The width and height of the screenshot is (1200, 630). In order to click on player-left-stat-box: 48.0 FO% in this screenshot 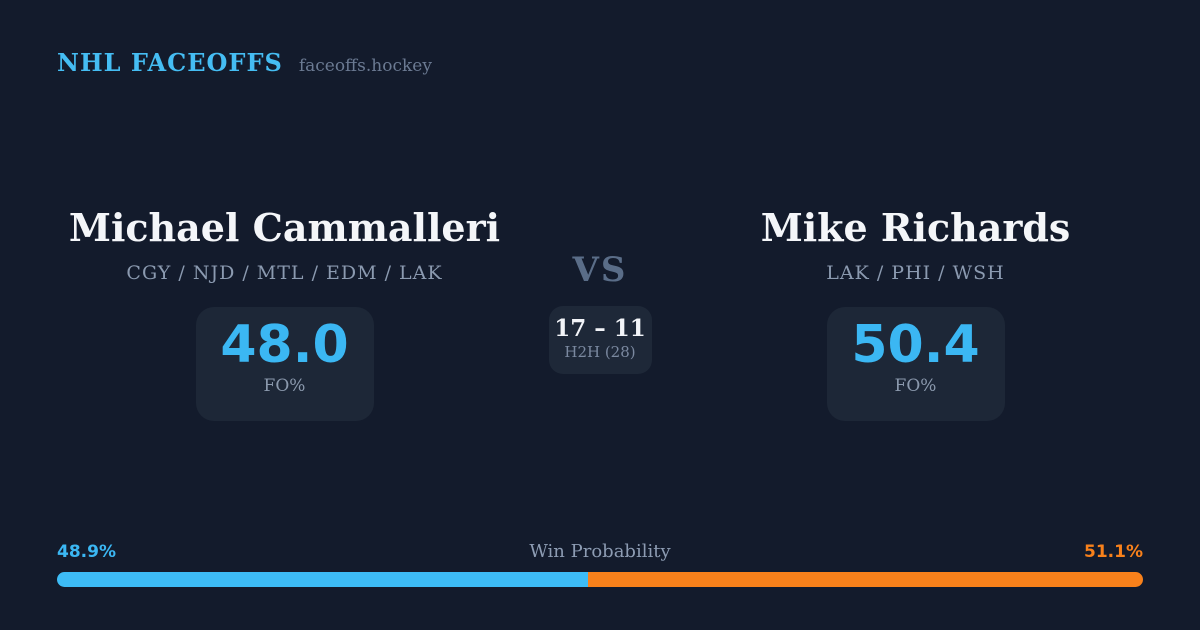, I will do `click(284, 363)`.